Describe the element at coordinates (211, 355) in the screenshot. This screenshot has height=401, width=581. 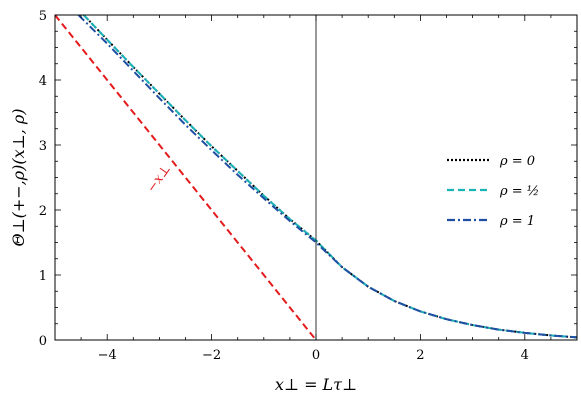
I see `x-tick-label: −2` at that location.